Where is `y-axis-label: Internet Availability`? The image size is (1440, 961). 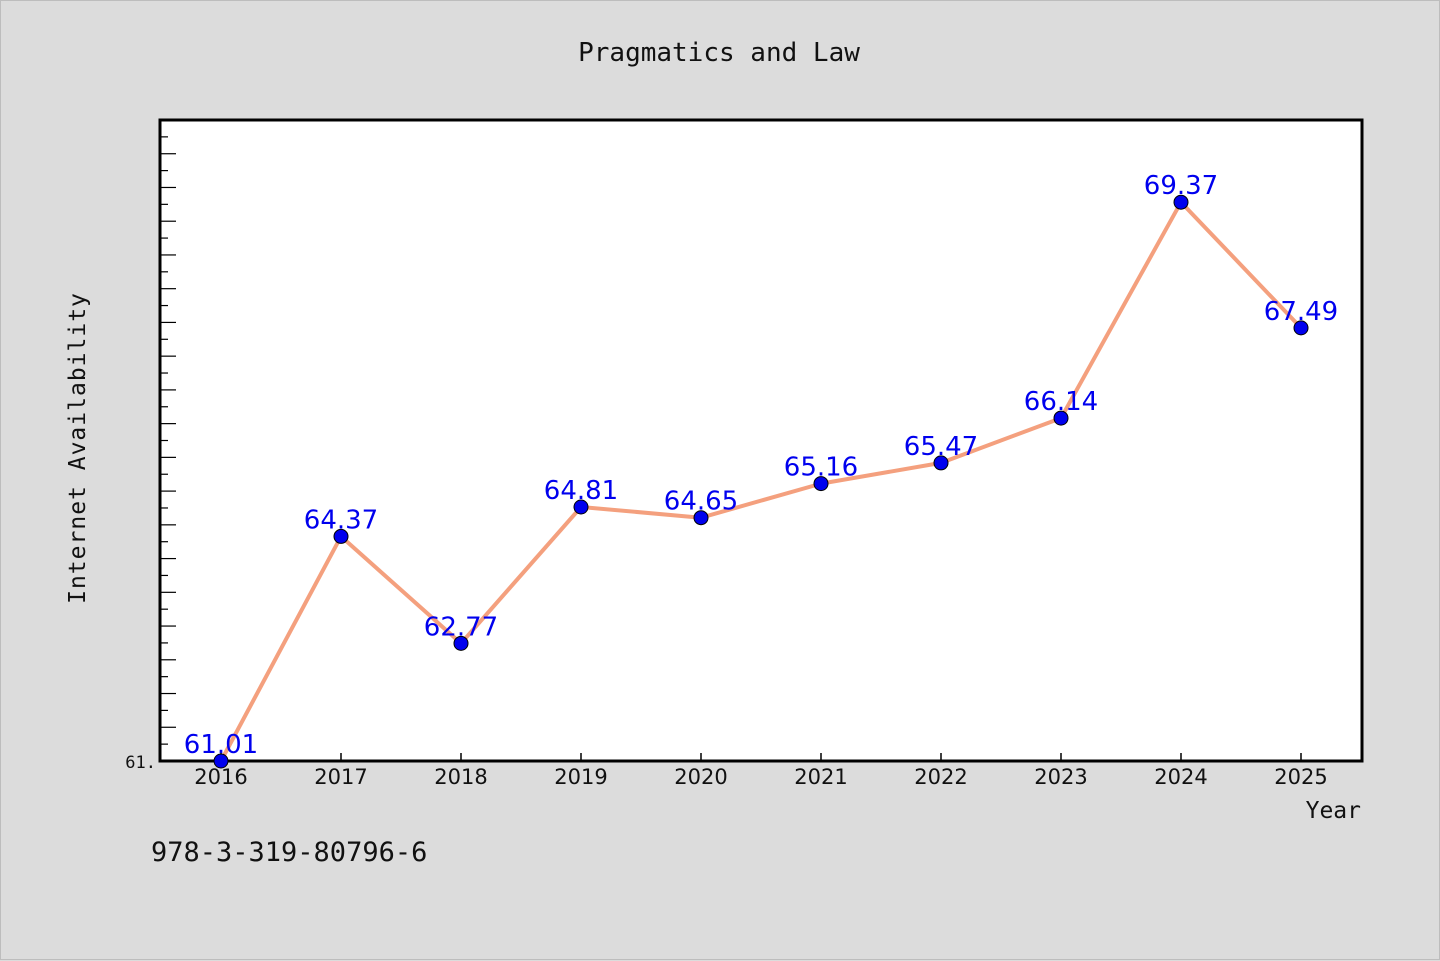
y-axis-label: Internet Availability is located at coordinates (78, 448).